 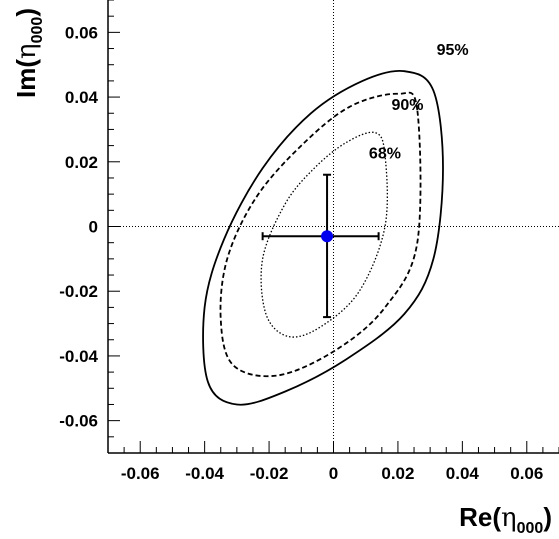 I want to click on x-tick-label: -0.04, so click(x=204, y=473).